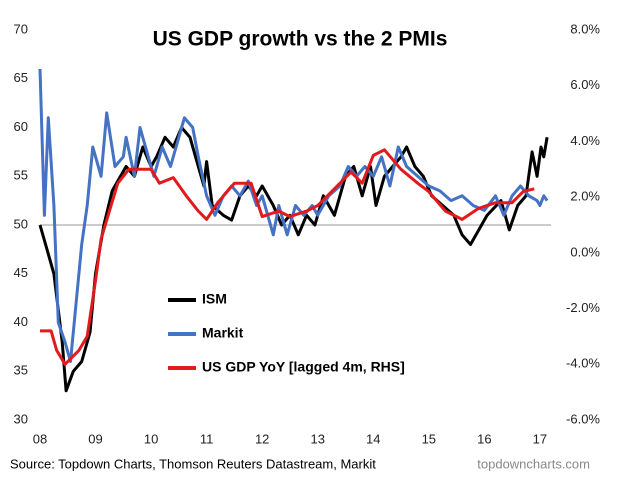  Describe the element at coordinates (21, 321) in the screenshot. I see `y-tick-label: 40` at that location.